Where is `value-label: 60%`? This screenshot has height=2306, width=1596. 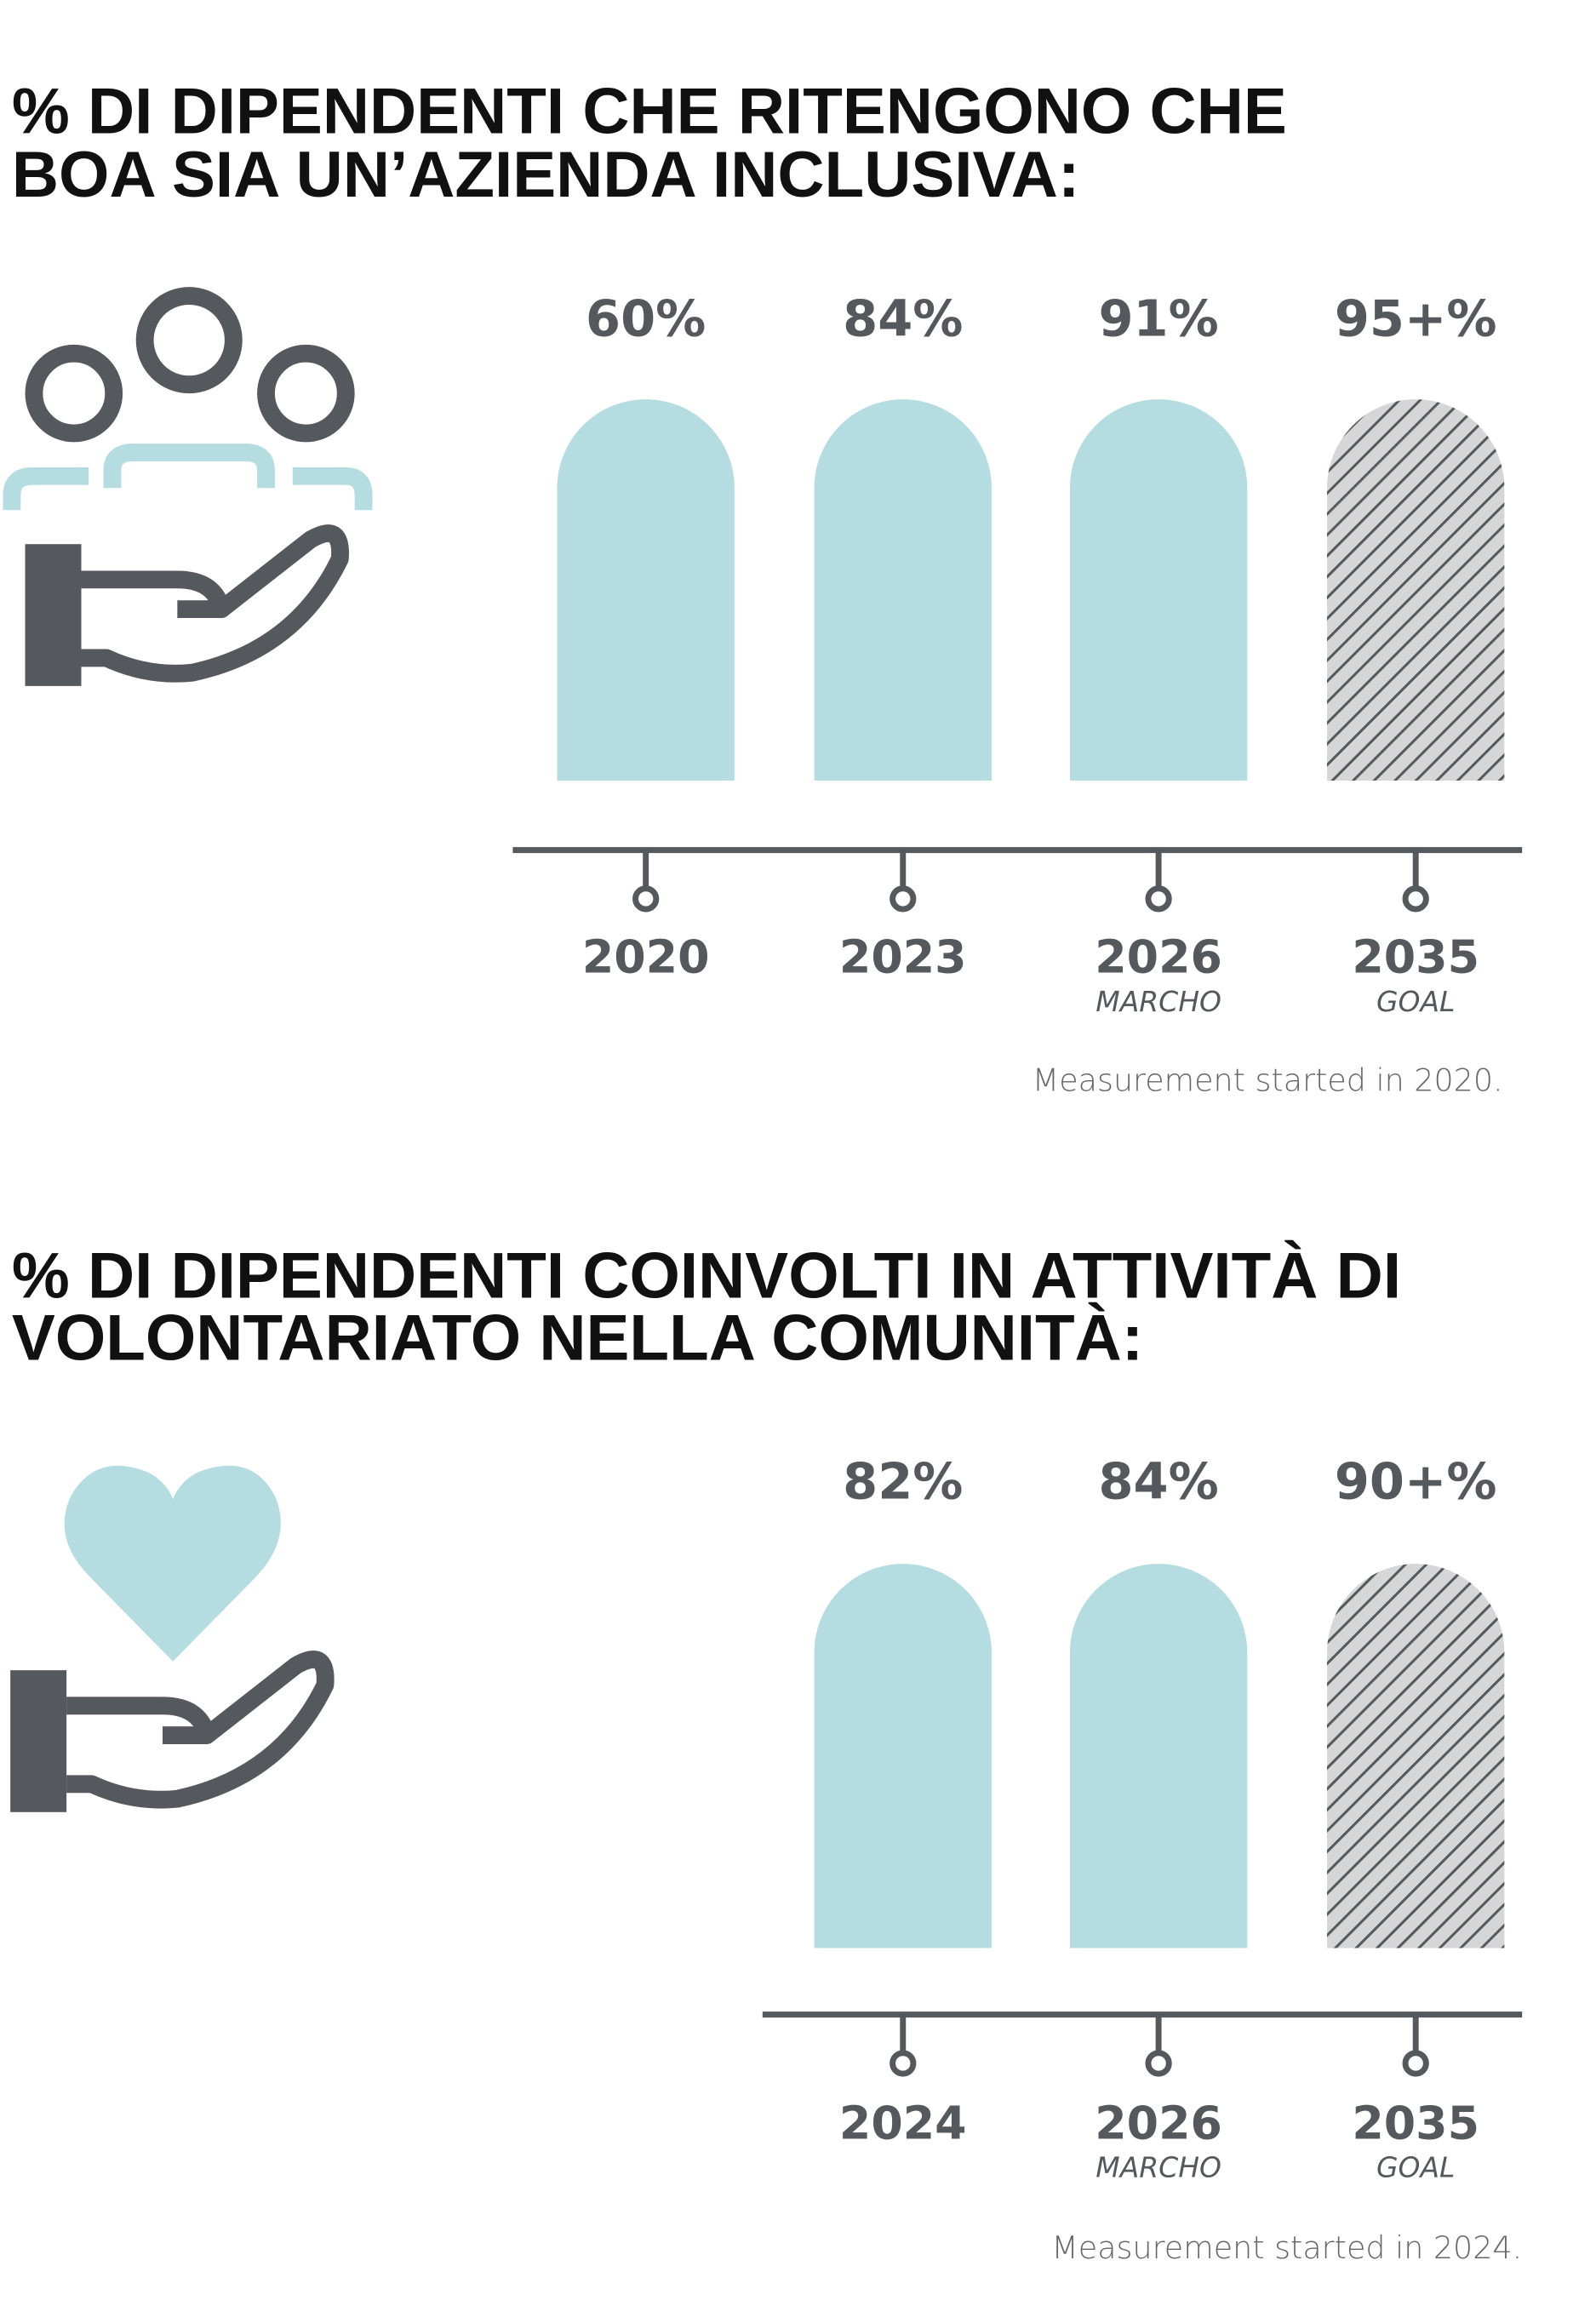 value-label: 60% is located at coordinates (646, 318).